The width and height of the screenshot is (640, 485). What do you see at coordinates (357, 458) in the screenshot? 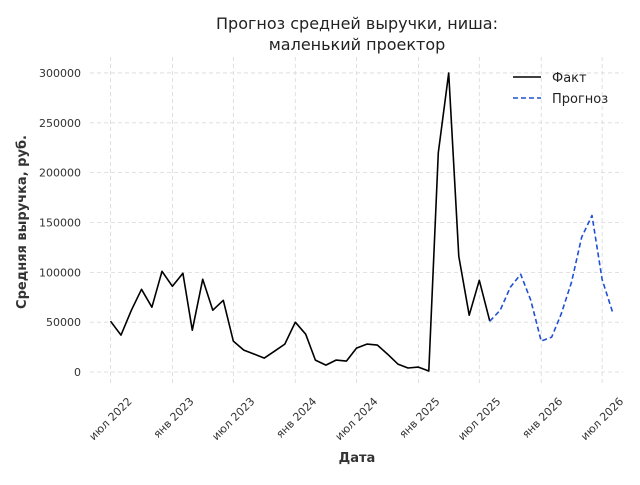
I see `x-axis-label: Дата` at bounding box center [357, 458].